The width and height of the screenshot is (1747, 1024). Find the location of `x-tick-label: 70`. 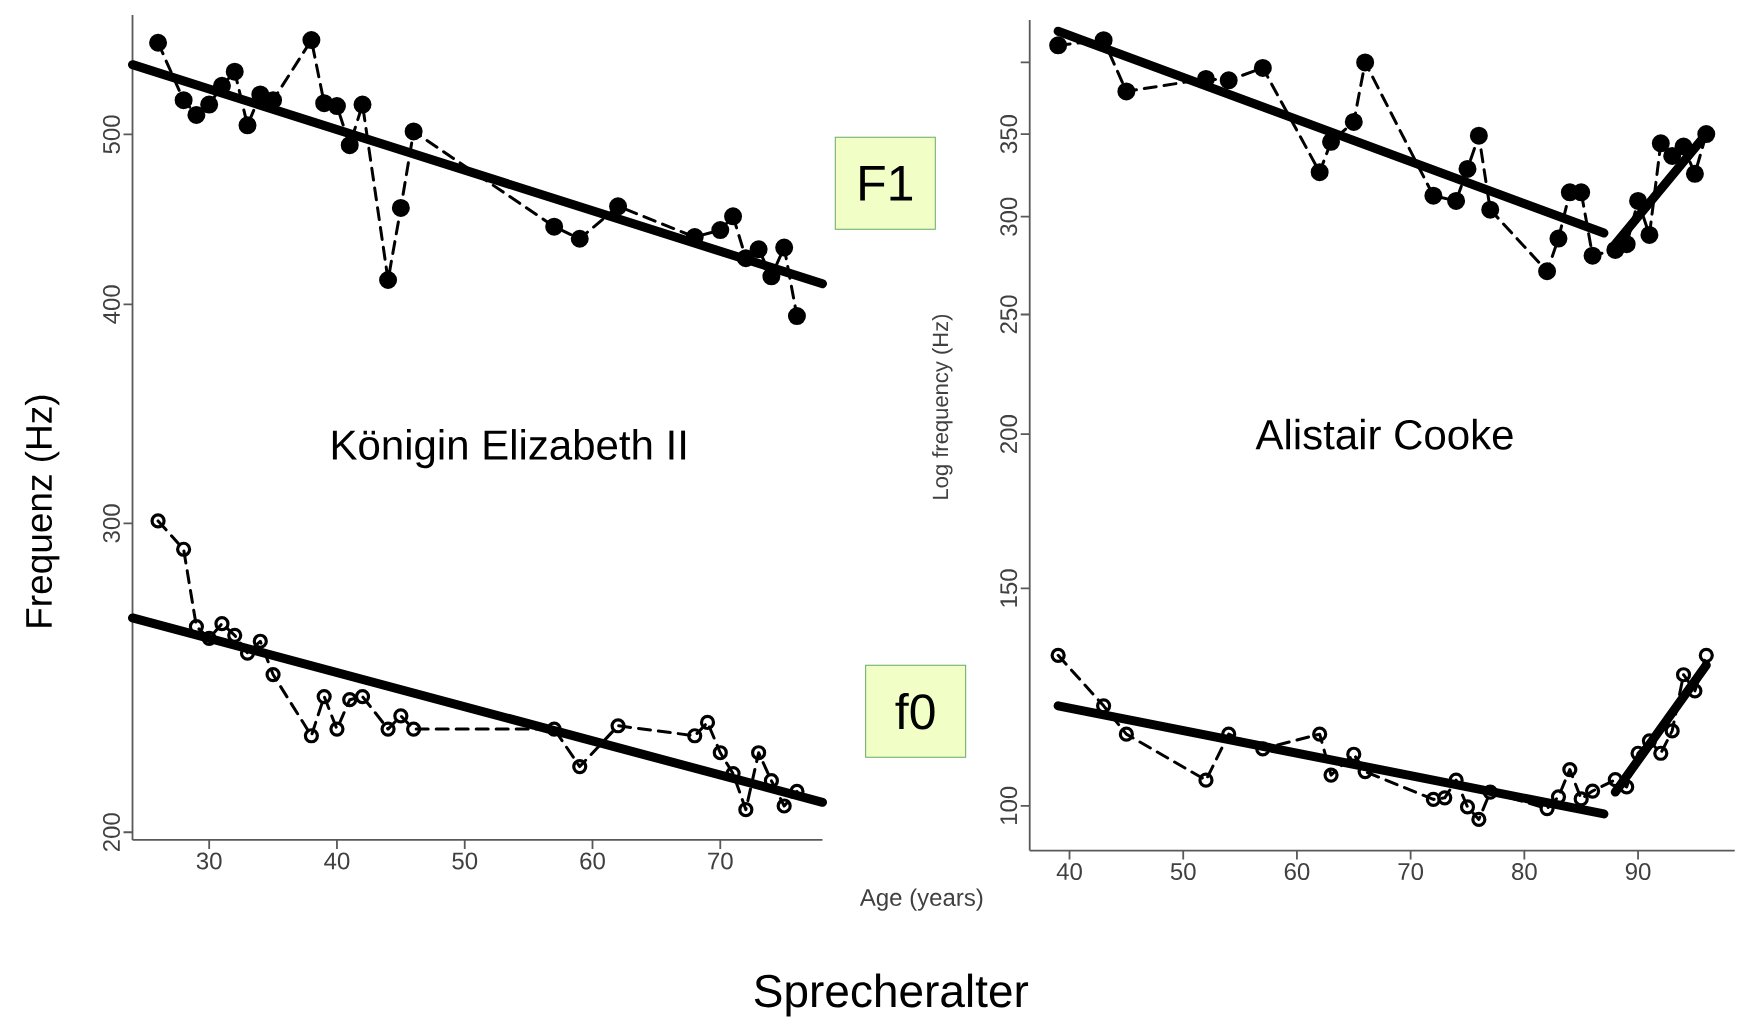

x-tick-label: 70 is located at coordinates (1411, 872).